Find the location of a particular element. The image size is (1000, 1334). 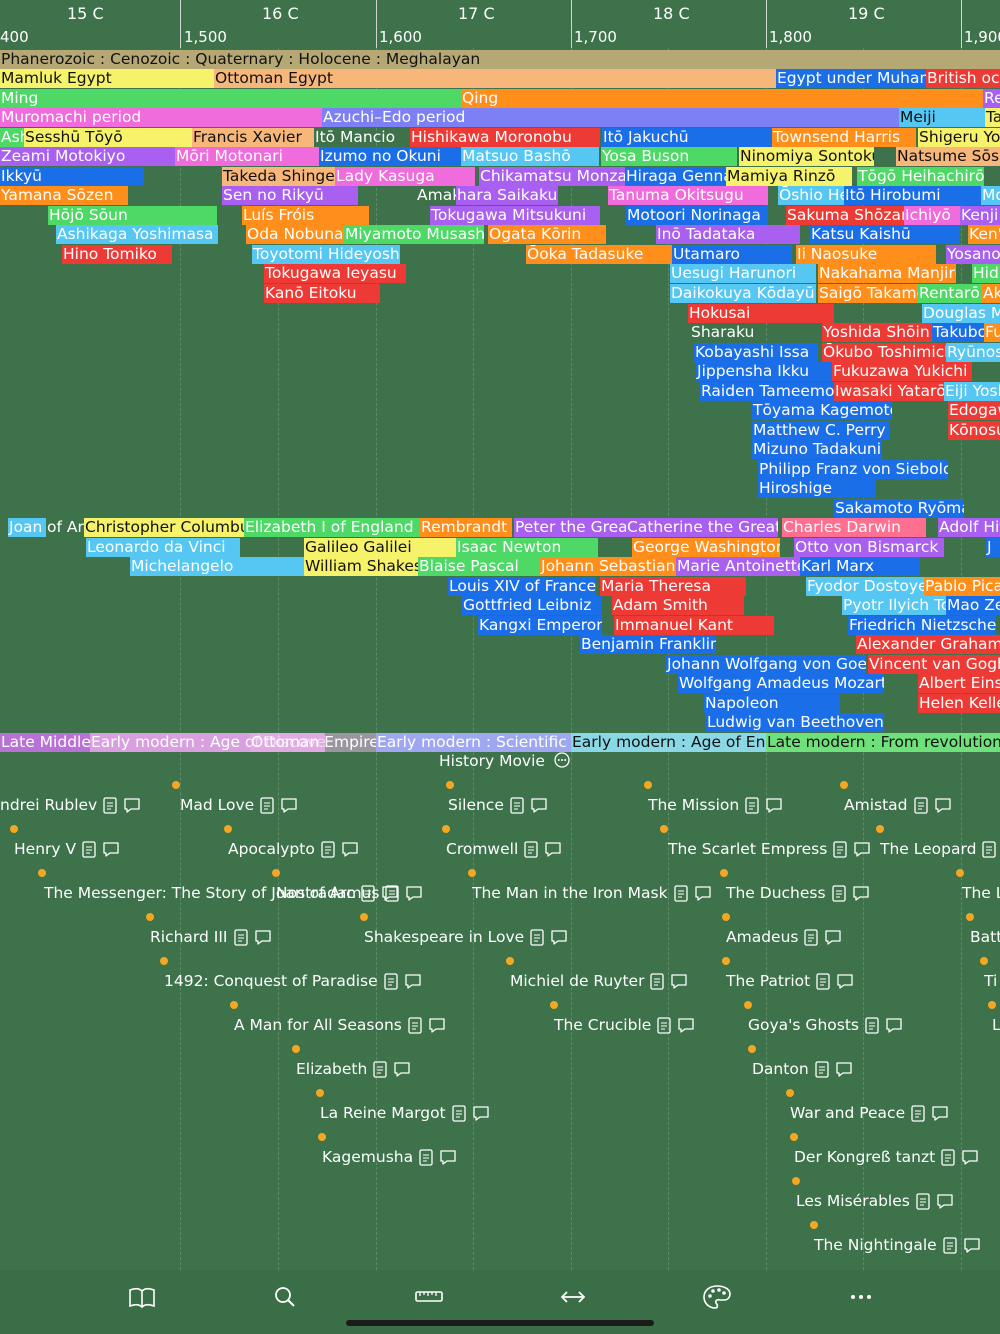

person-bar: Ninomiya Sontoku is located at coordinates (806, 156).